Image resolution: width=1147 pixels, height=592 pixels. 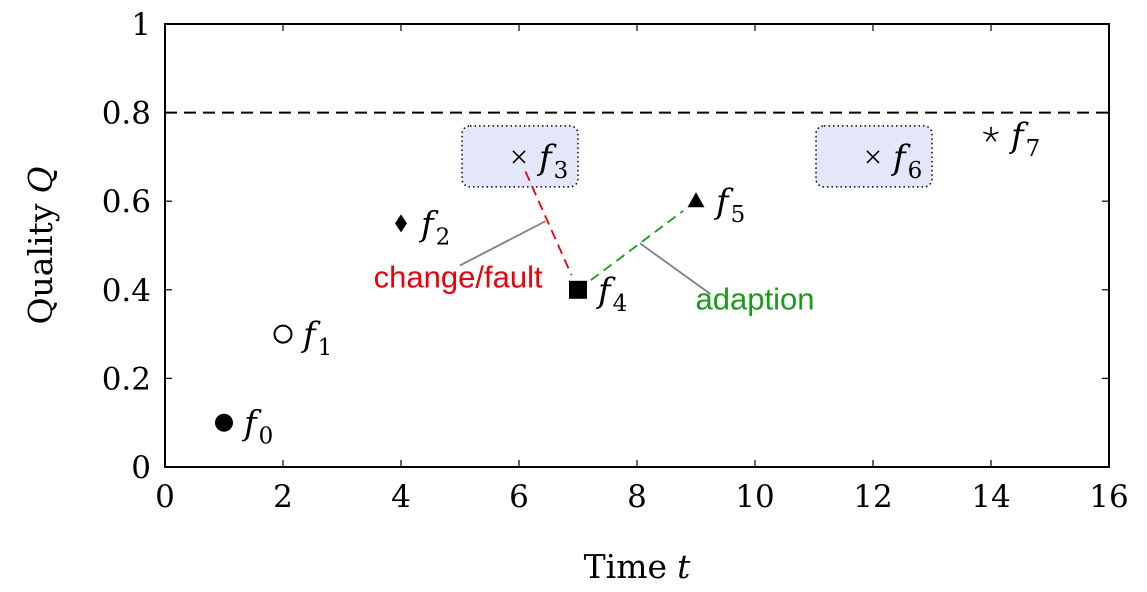 What do you see at coordinates (637, 566) in the screenshot?
I see `x-axis-title: Time t` at bounding box center [637, 566].